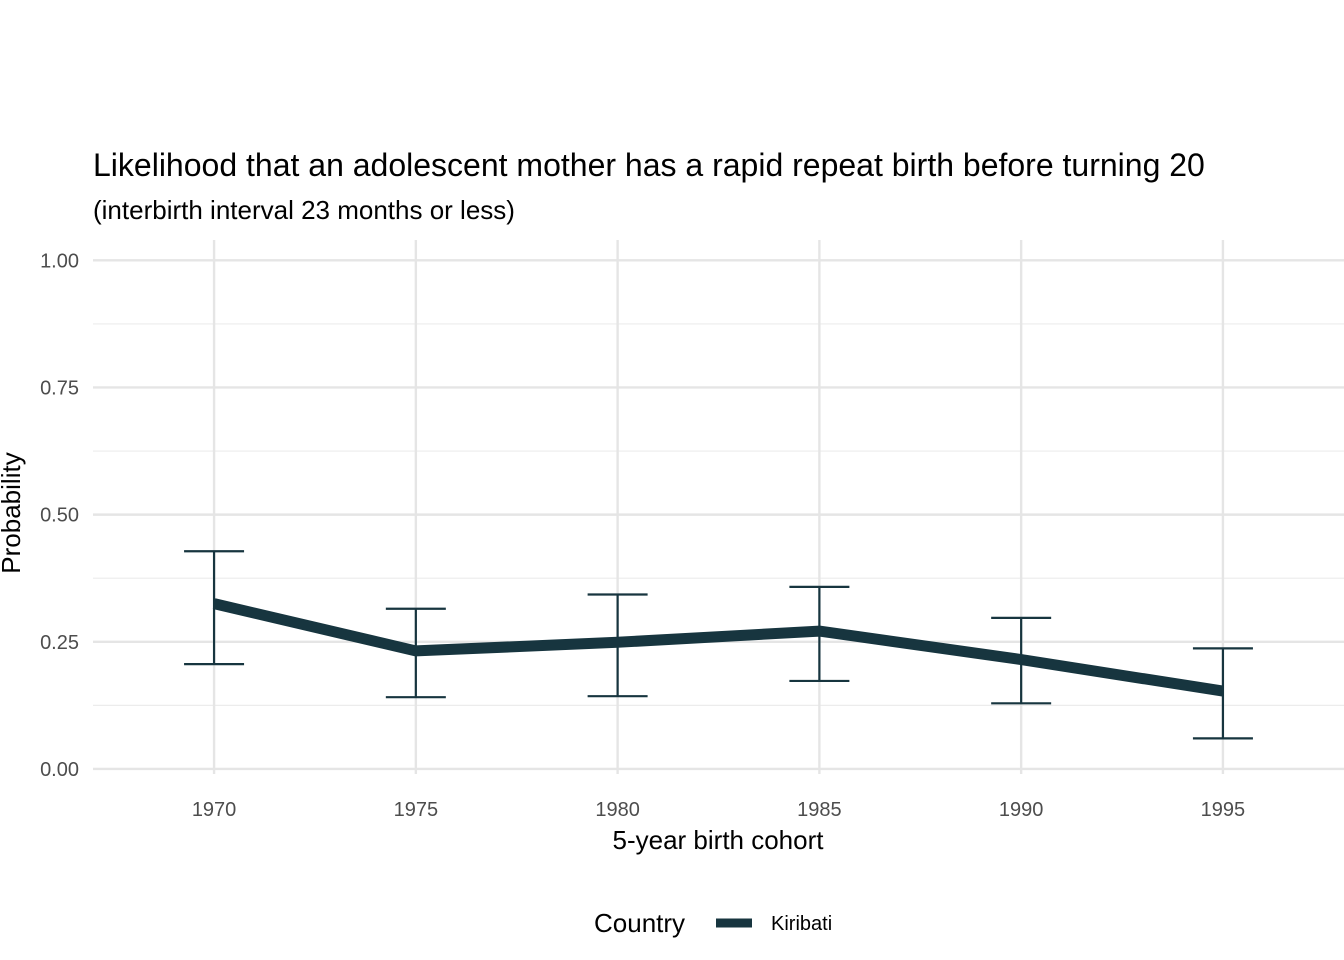  I want to click on x-tick-label: 1990, so click(1021, 810).